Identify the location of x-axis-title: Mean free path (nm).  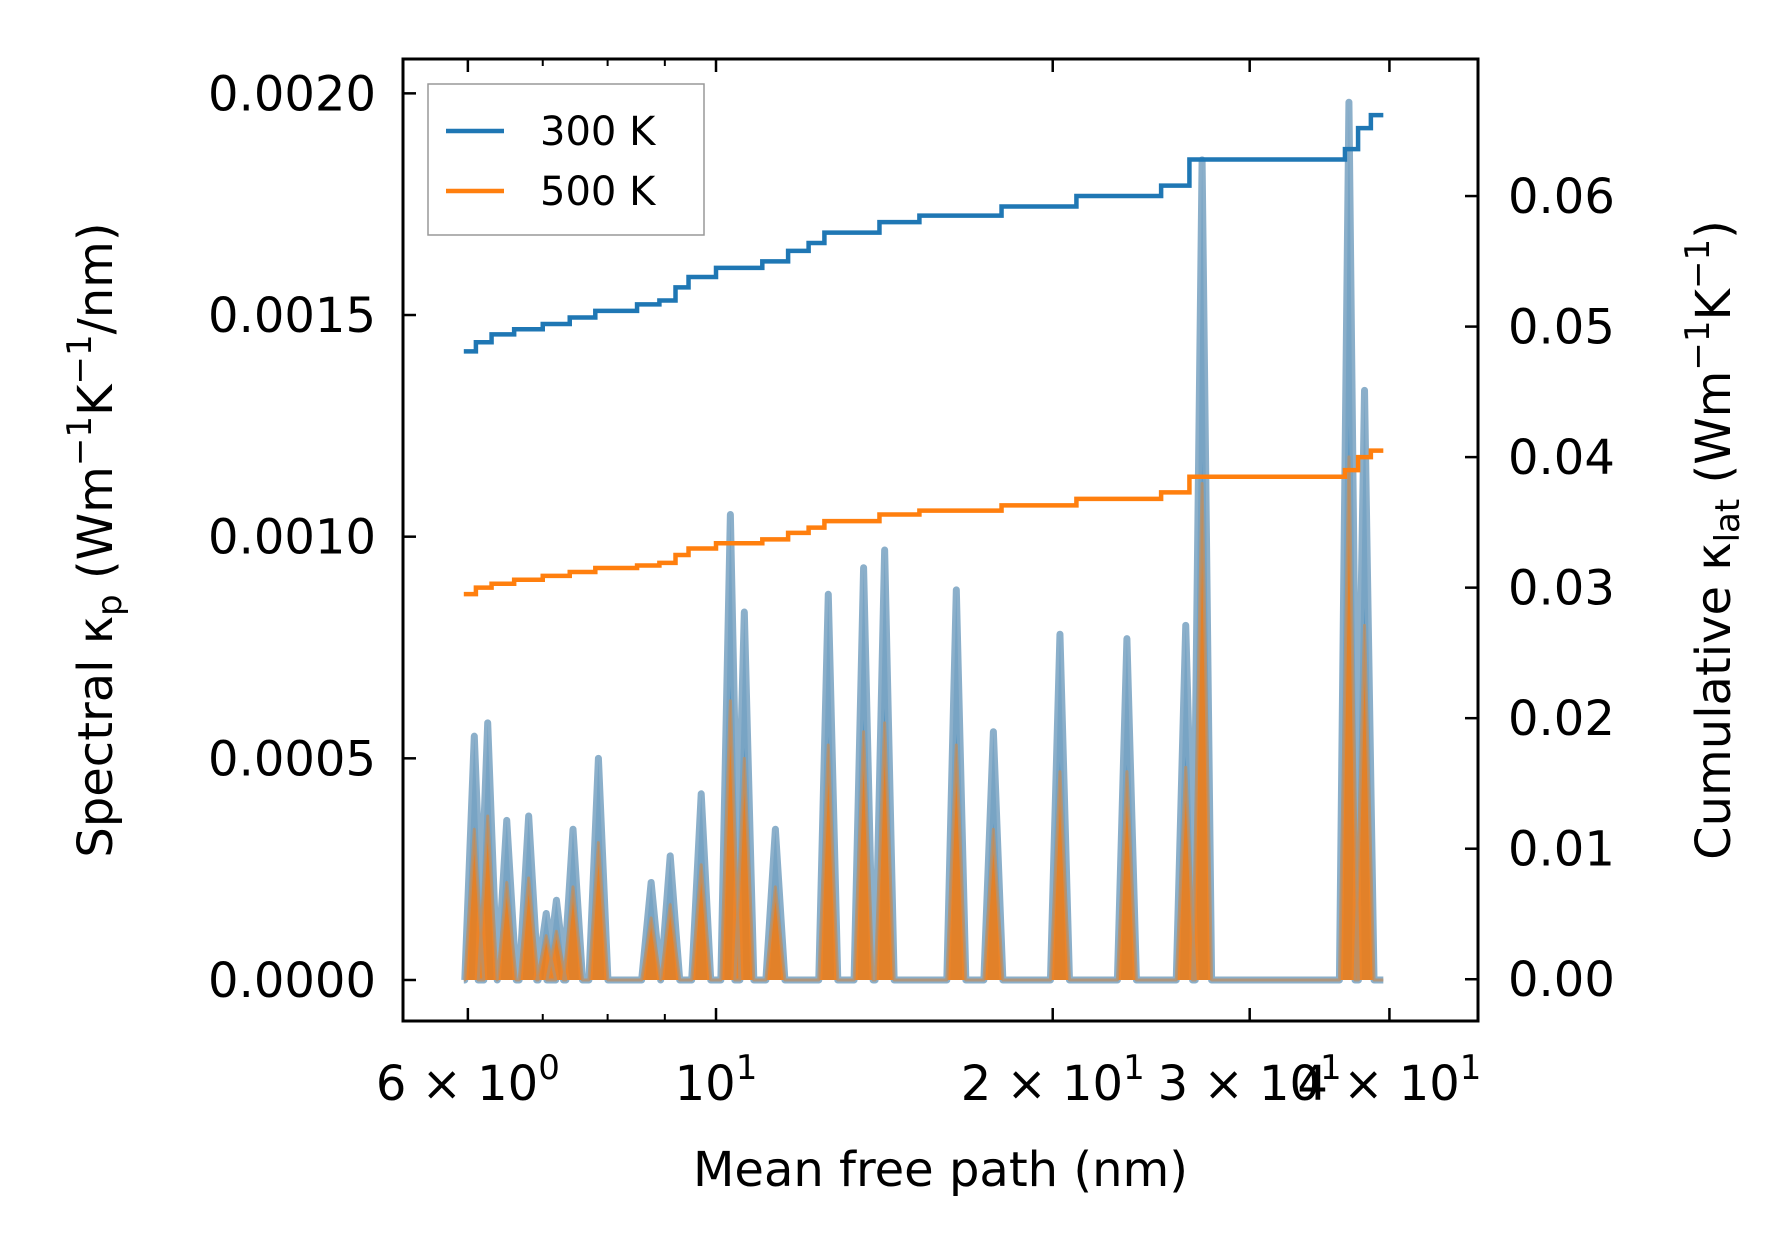
(940, 1170).